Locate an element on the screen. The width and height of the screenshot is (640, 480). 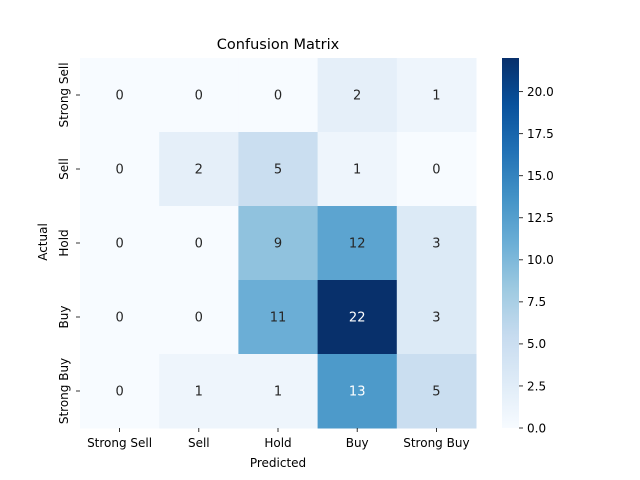
cell-value-r3-c0: 0 is located at coordinates (119, 318).